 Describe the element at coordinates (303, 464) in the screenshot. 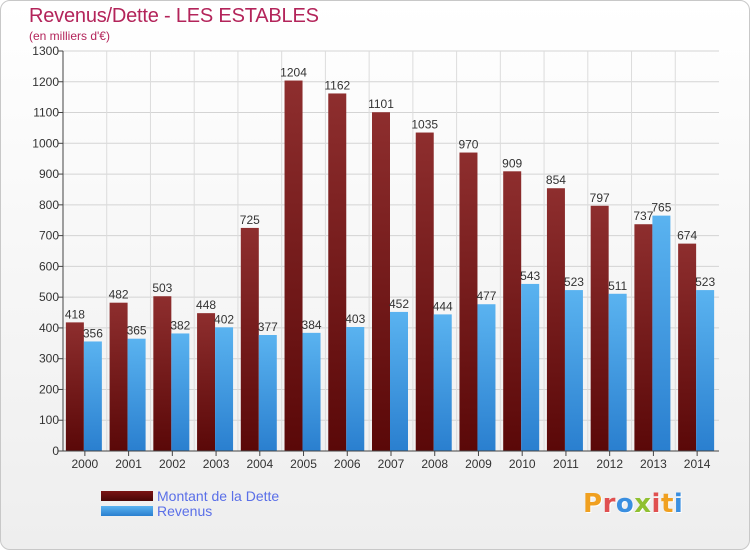

I see `x-tick-label: 2005` at that location.